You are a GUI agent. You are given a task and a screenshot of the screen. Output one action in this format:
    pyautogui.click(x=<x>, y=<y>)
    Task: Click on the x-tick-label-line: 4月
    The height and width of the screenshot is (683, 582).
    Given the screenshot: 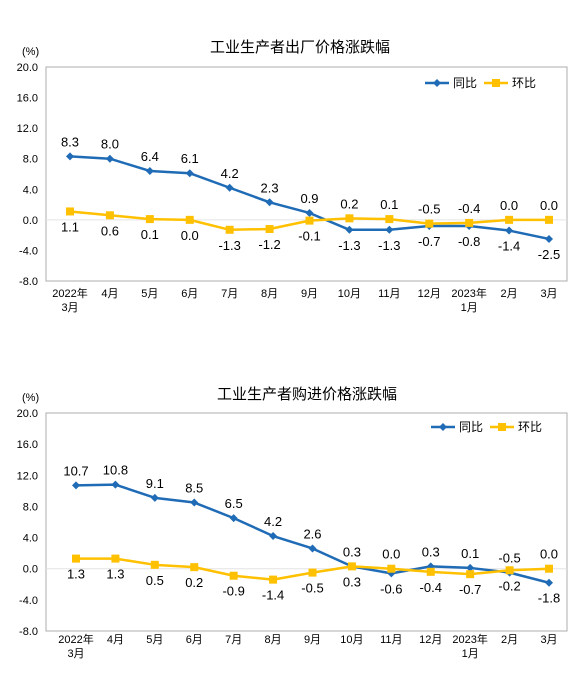 What is the action you would take?
    pyautogui.click(x=109, y=294)
    